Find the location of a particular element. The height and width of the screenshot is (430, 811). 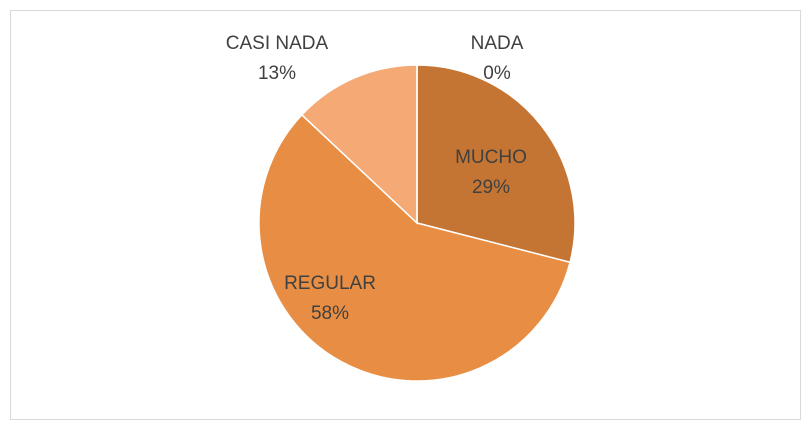

slice-category-label: MUCHO is located at coordinates (491, 157).